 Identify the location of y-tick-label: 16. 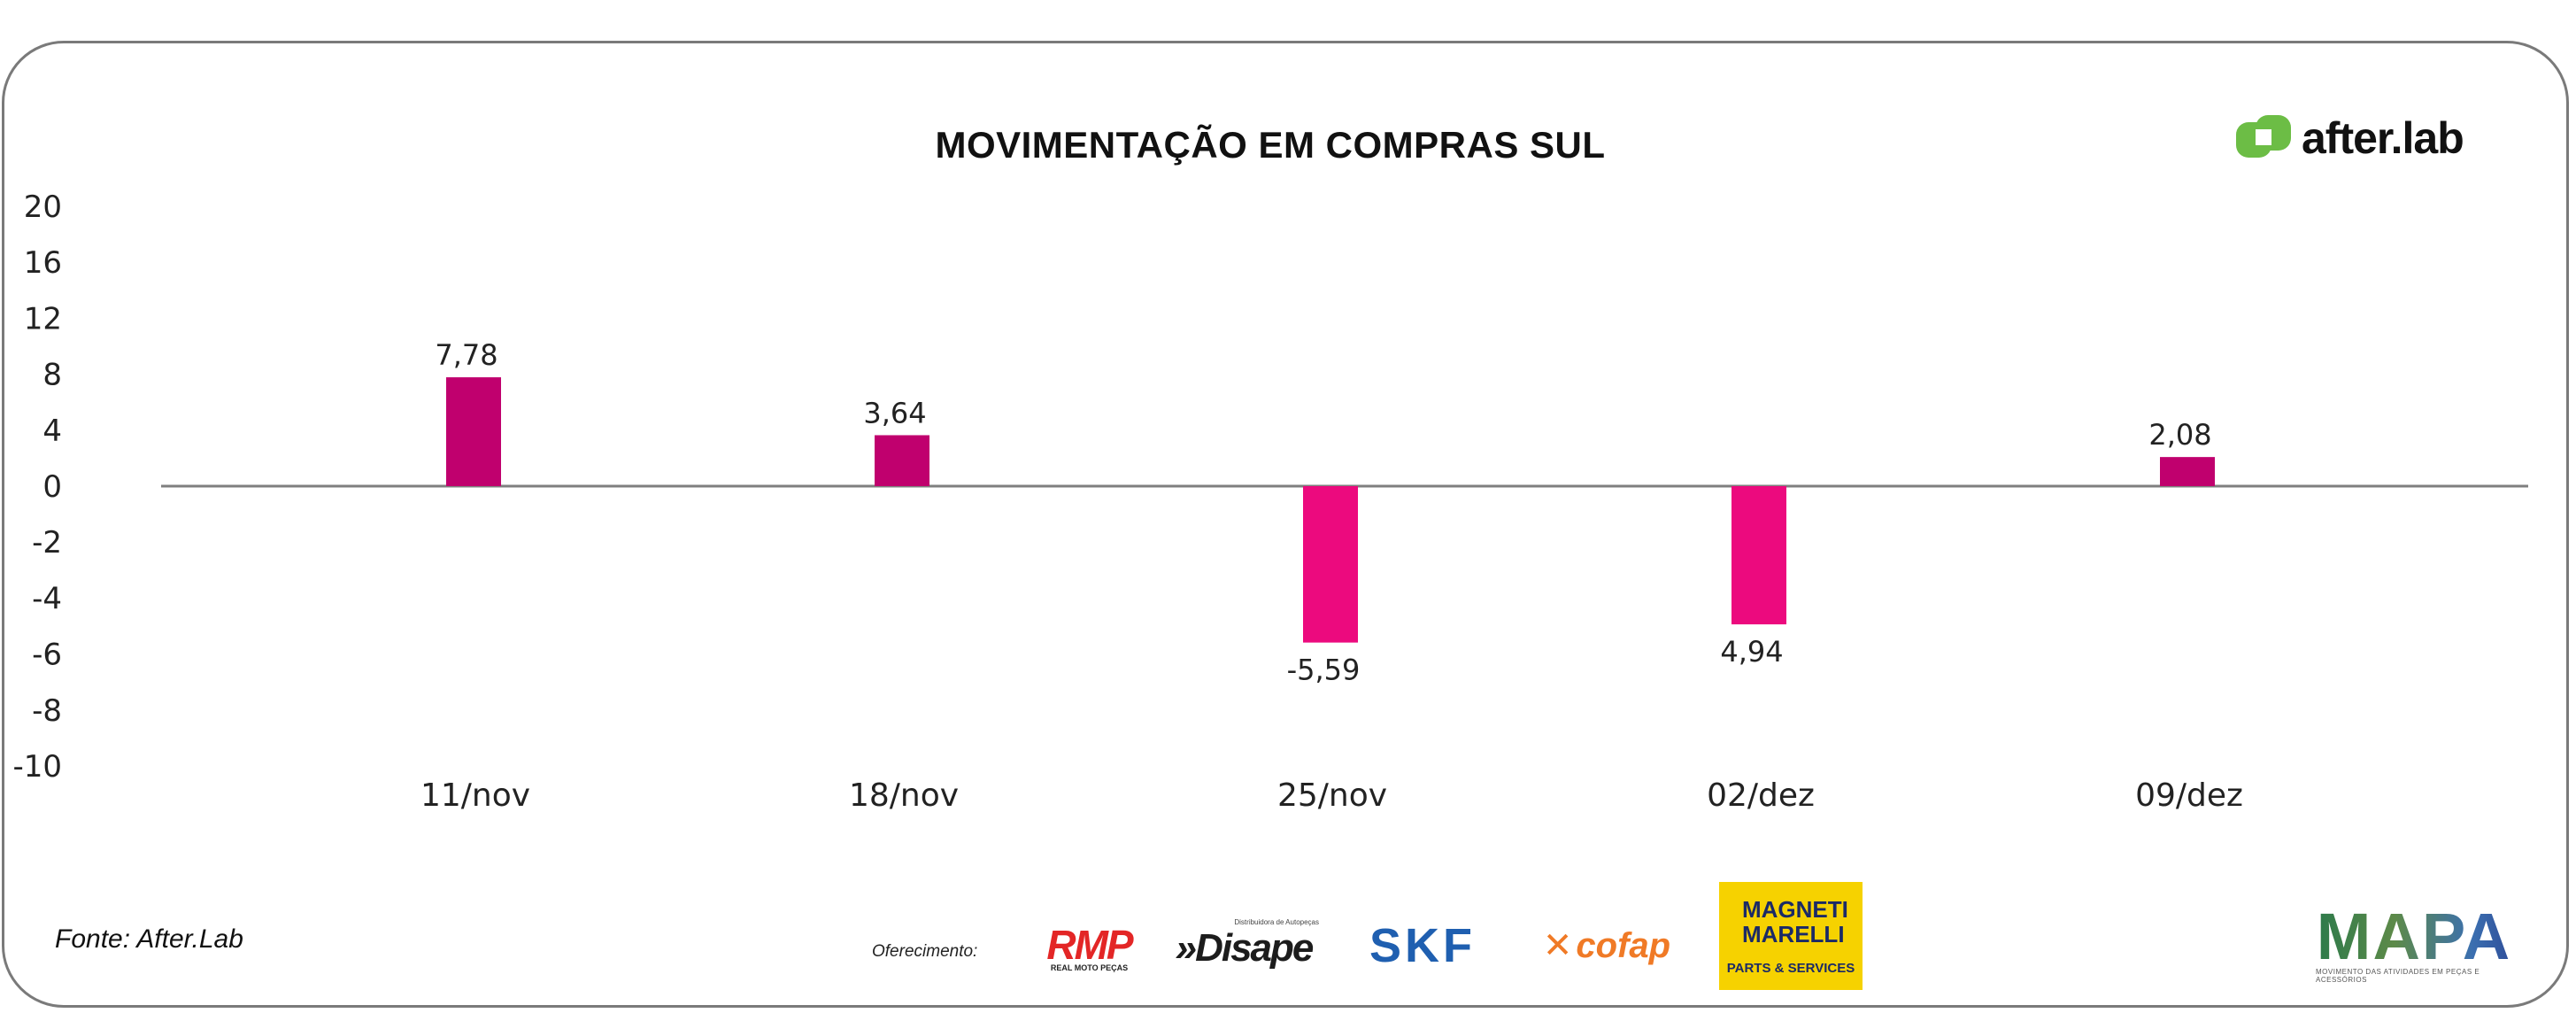
(43, 263).